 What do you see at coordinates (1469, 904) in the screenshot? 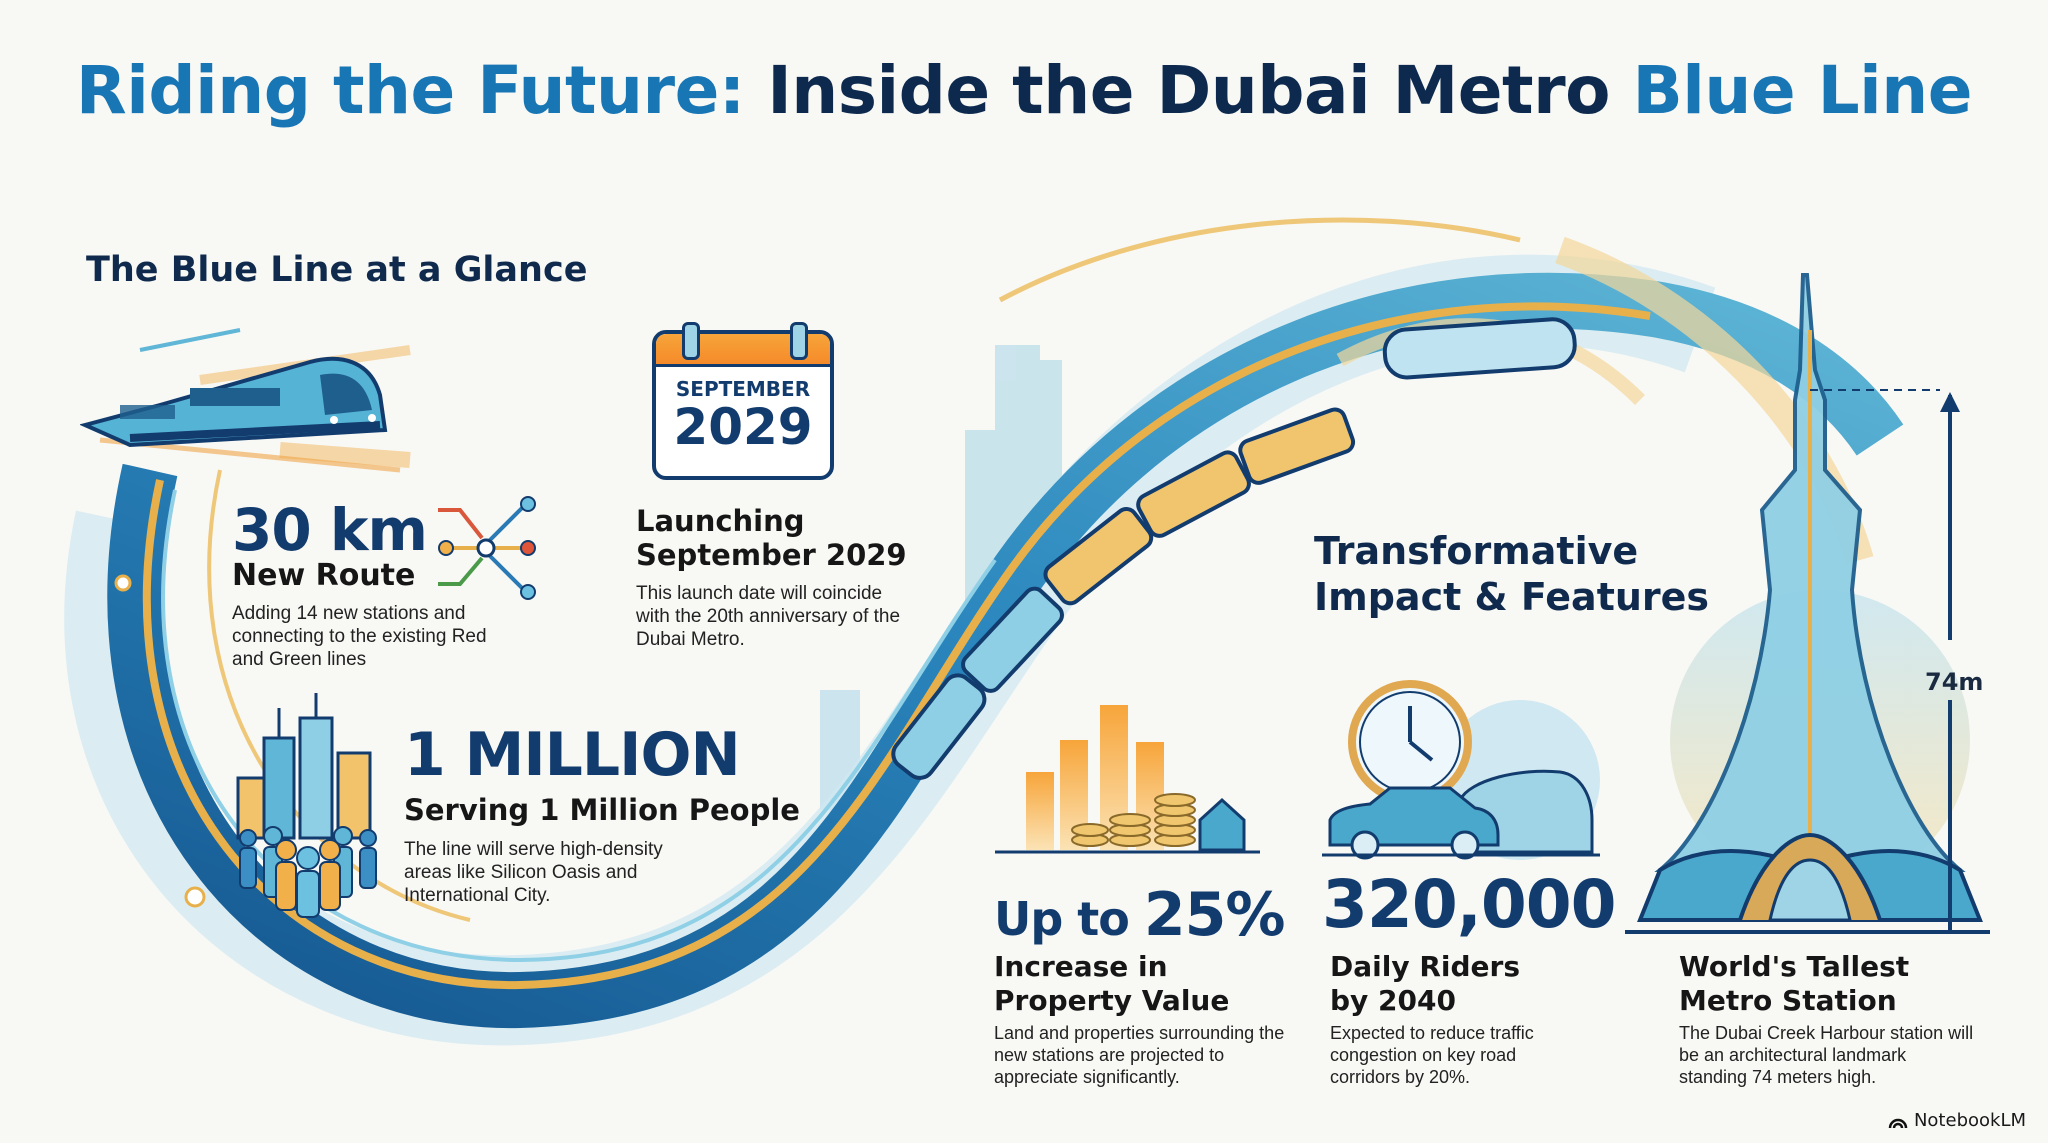
I see `riders-stat: 320,000` at bounding box center [1469, 904].